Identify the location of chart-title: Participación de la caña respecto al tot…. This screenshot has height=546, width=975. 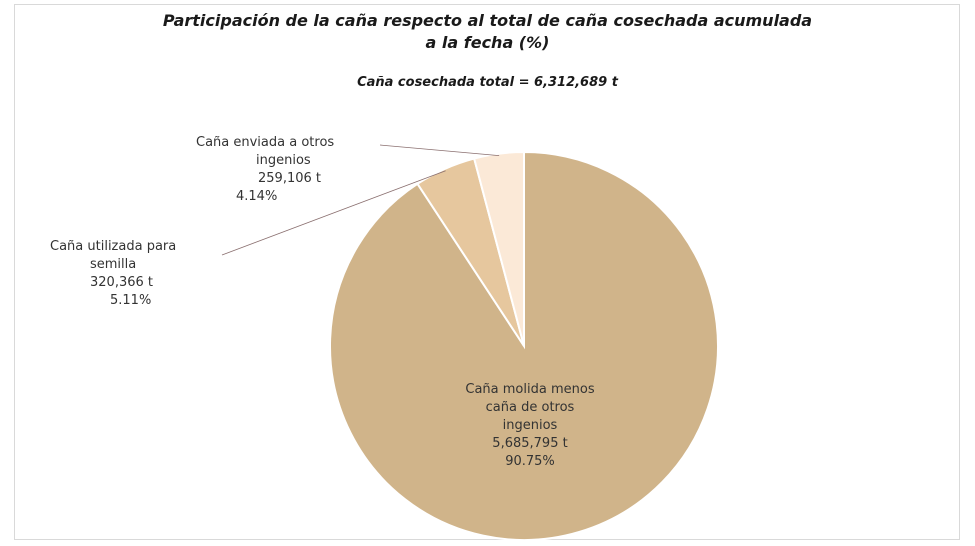
(487, 32).